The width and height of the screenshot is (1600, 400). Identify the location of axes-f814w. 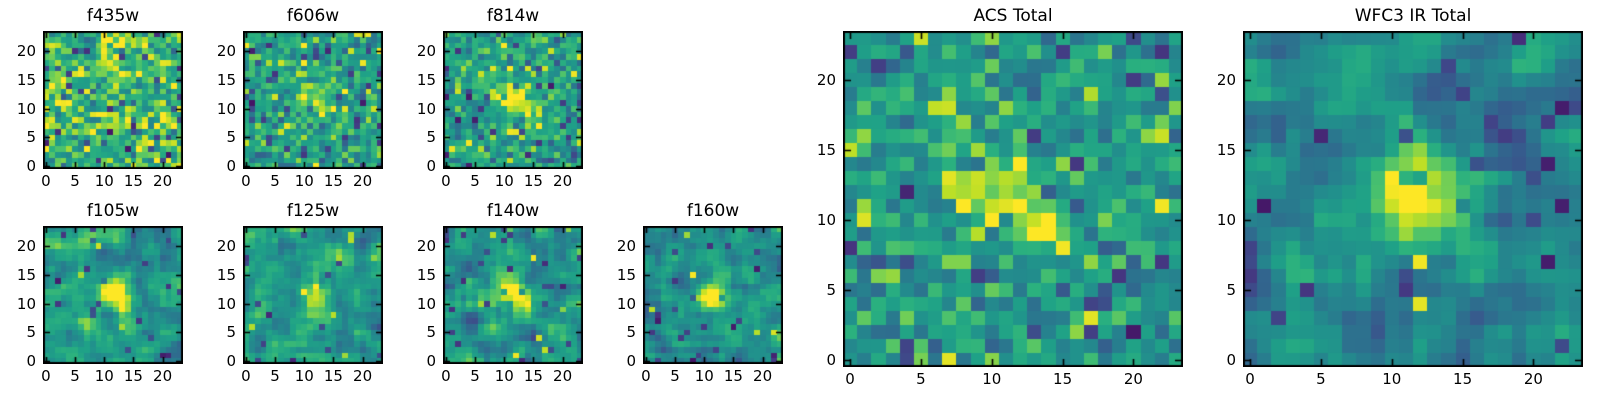
(513, 100).